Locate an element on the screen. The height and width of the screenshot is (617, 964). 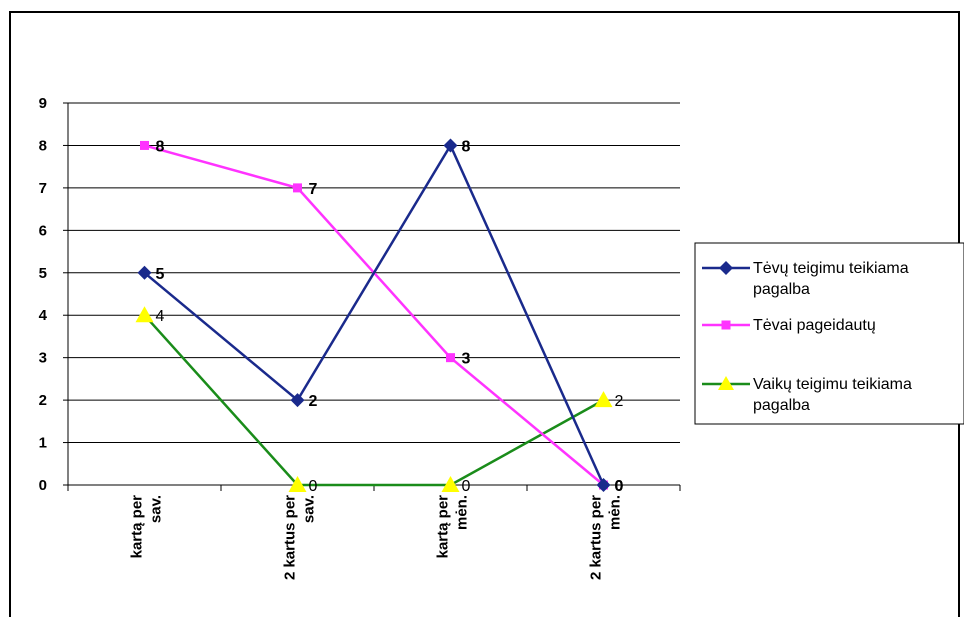
y-tick-label: 1 is located at coordinates (43, 443).